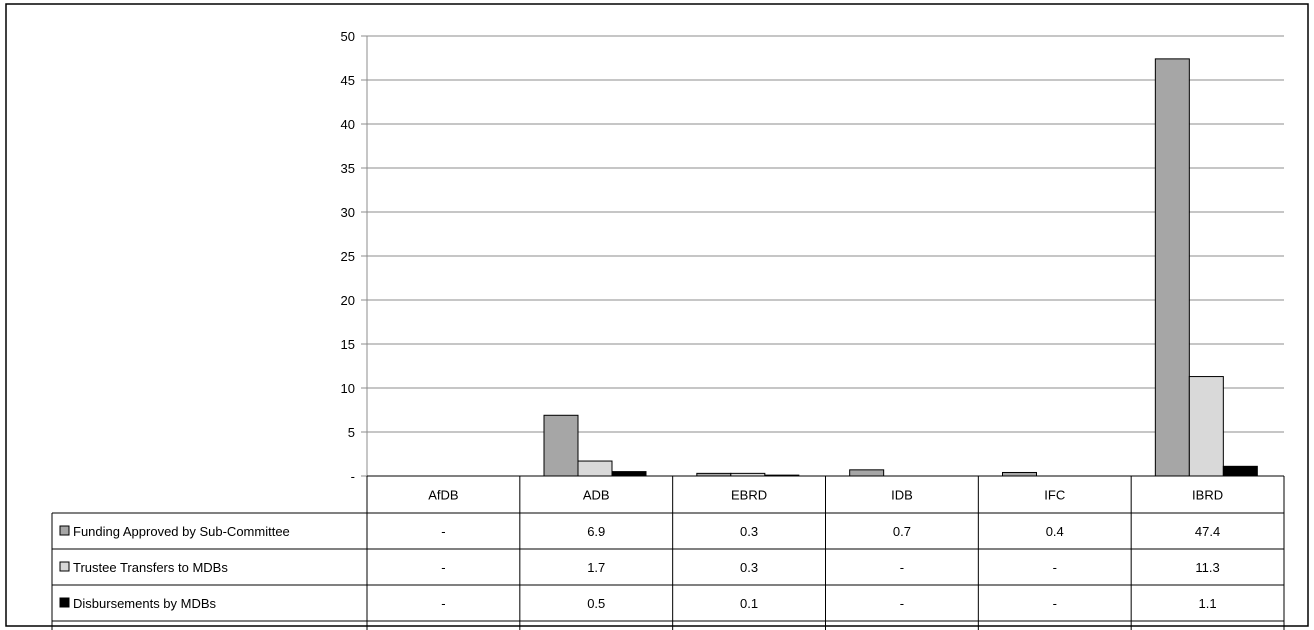 The width and height of the screenshot is (1314, 630). I want to click on data-label: 1.7, so click(596, 567).